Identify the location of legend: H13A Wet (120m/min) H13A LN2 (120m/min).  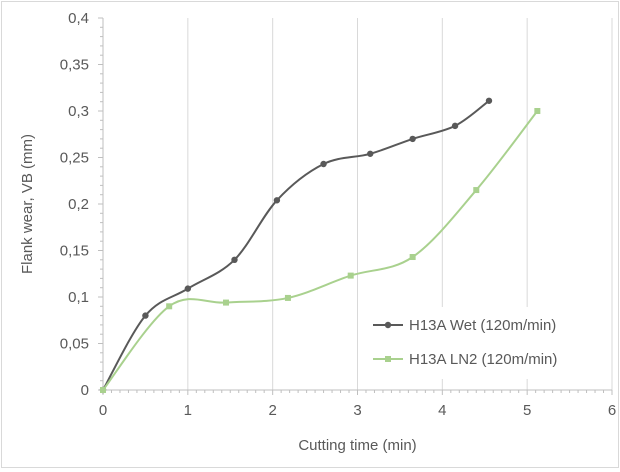
(481, 343).